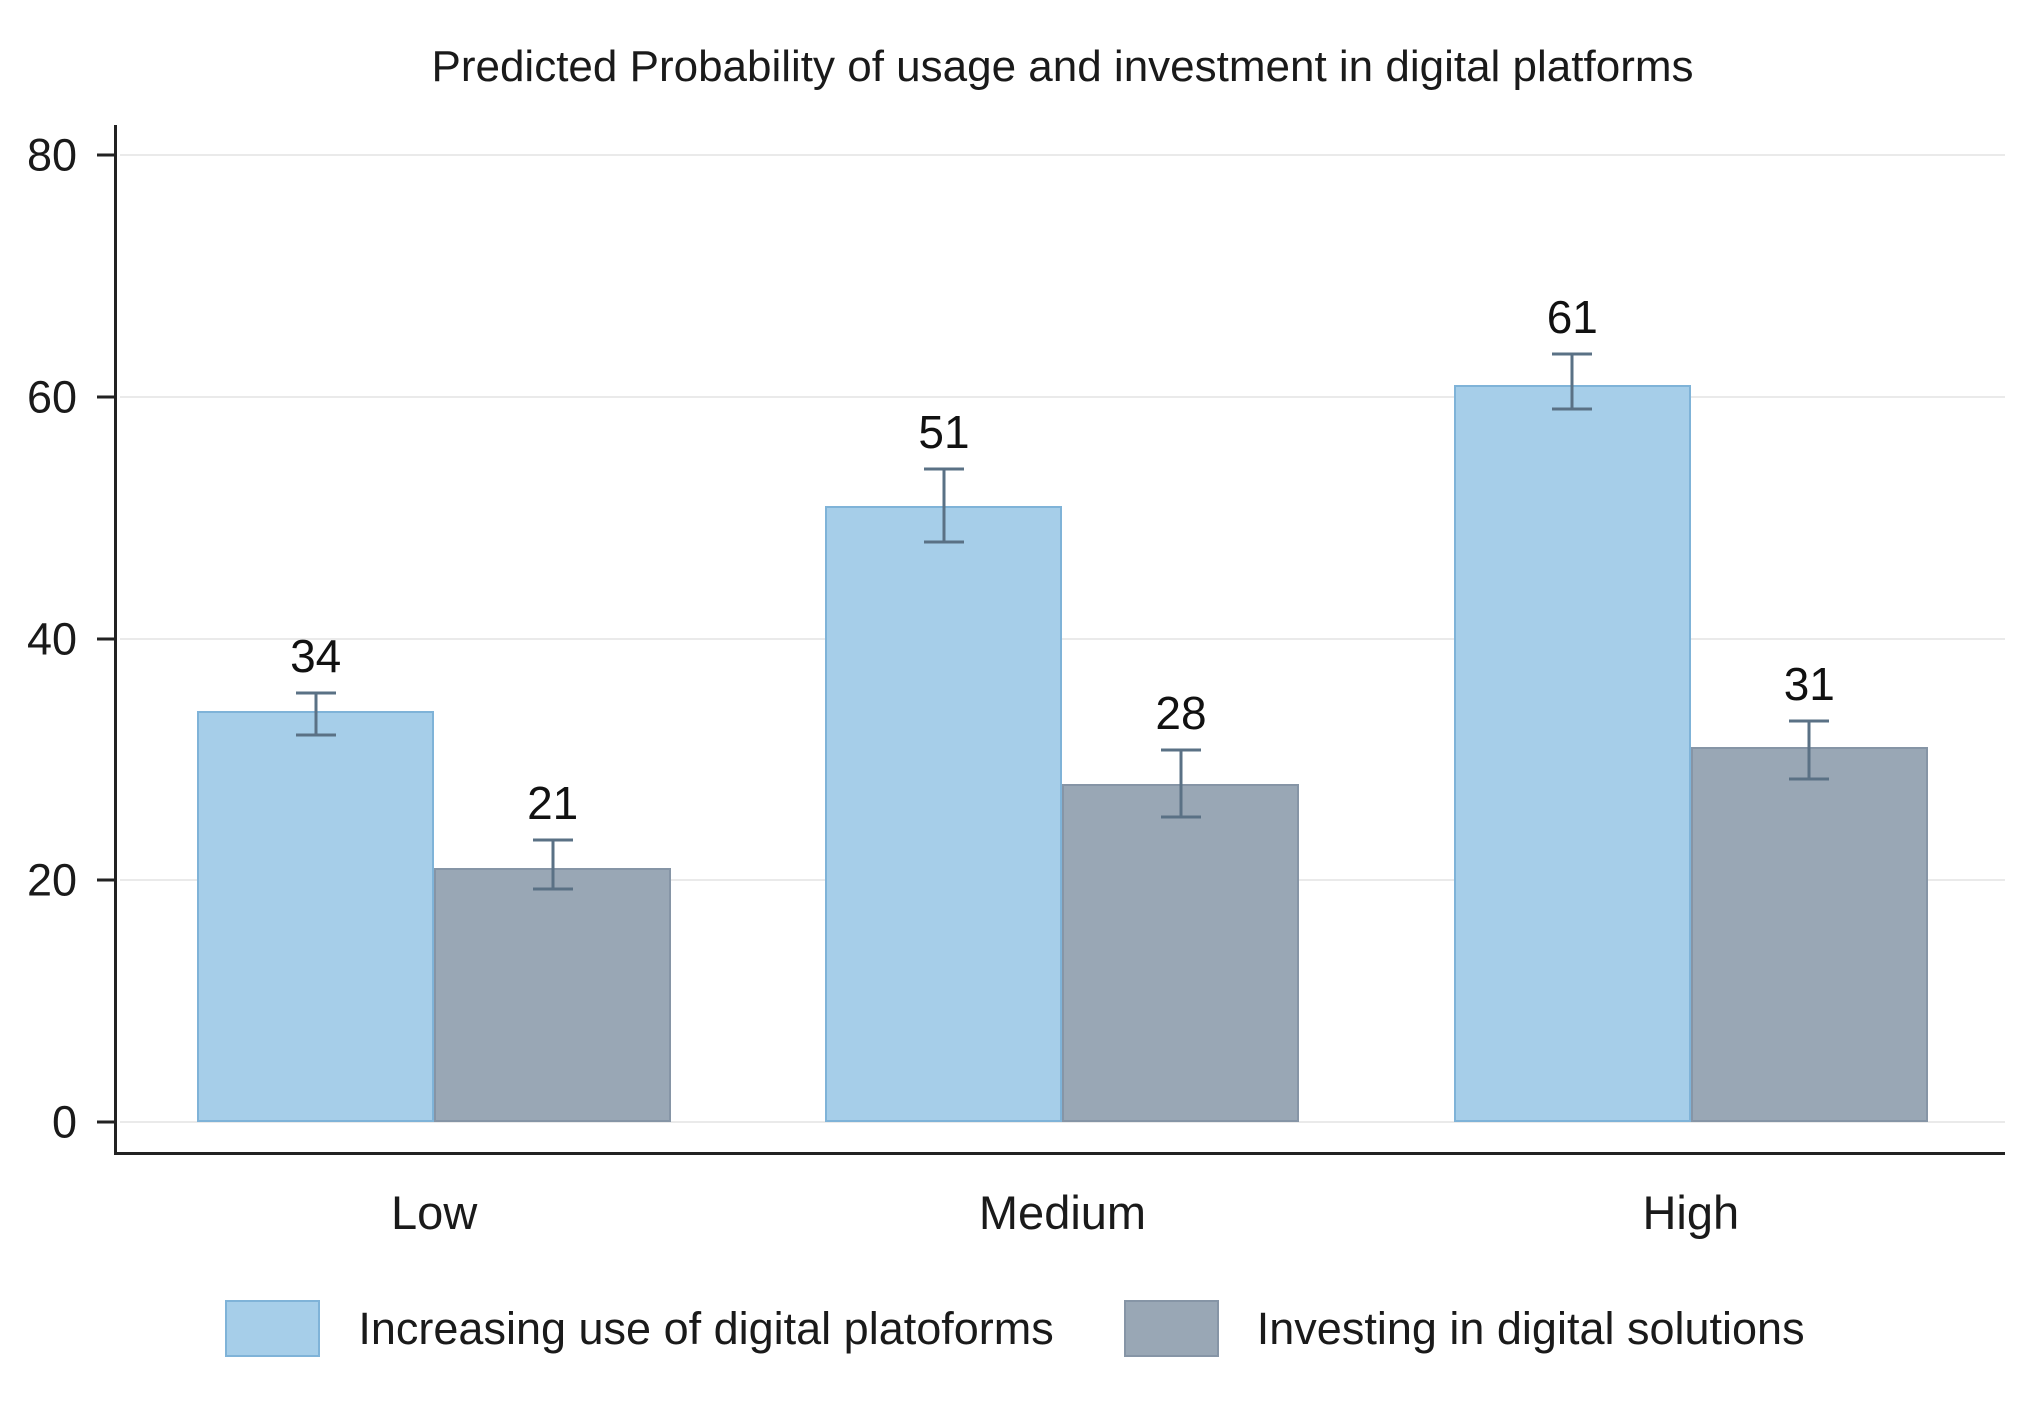 This screenshot has height=1416, width=2030. I want to click on bar-value-label: 34, so click(316, 655).